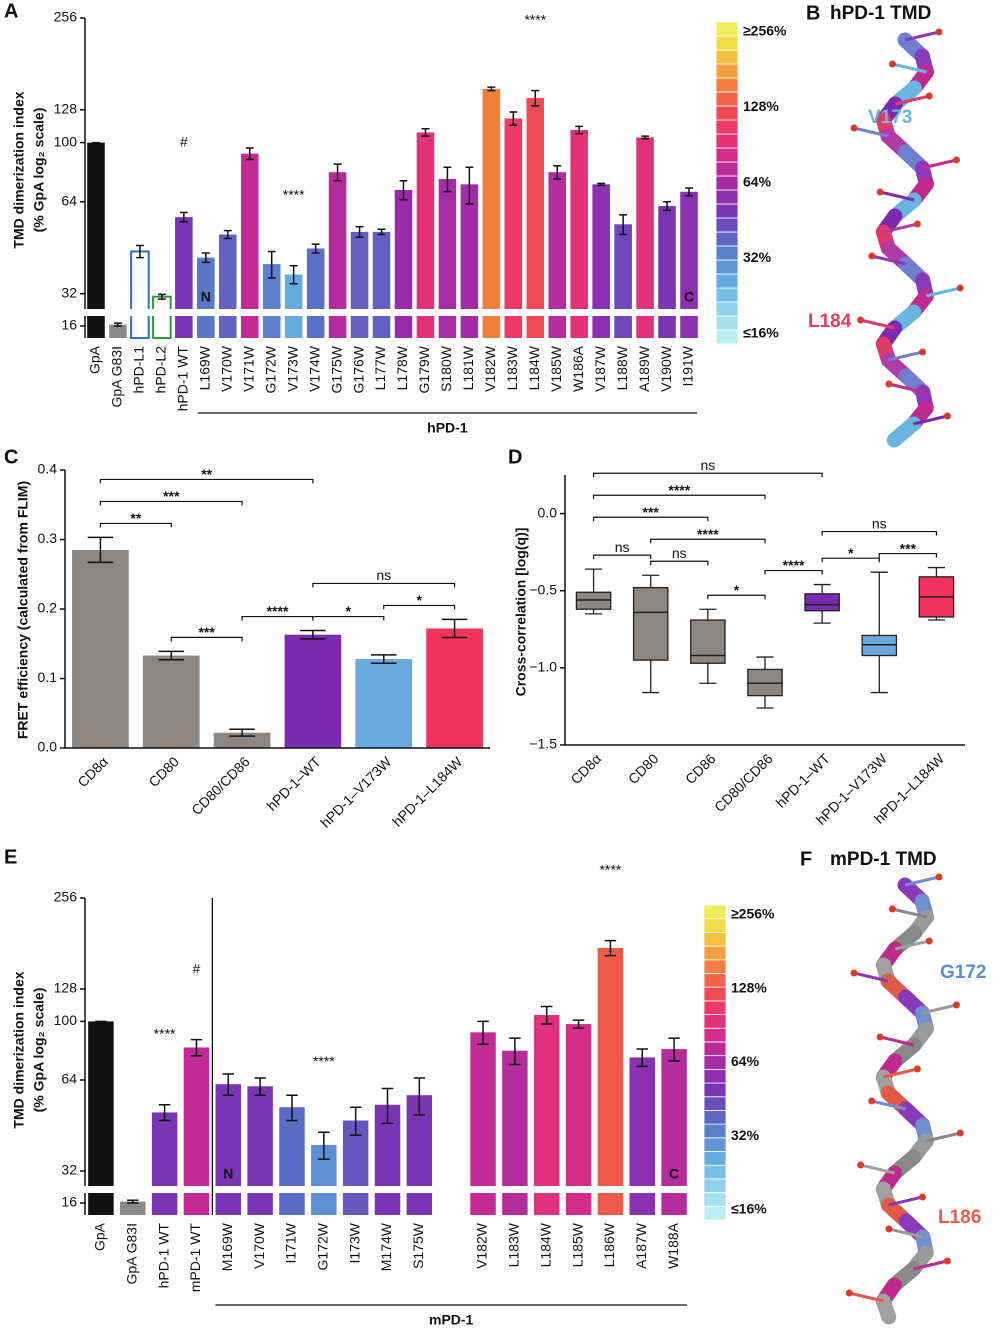  Describe the element at coordinates (69, 325) in the screenshot. I see `y-tick-label: 16` at that location.